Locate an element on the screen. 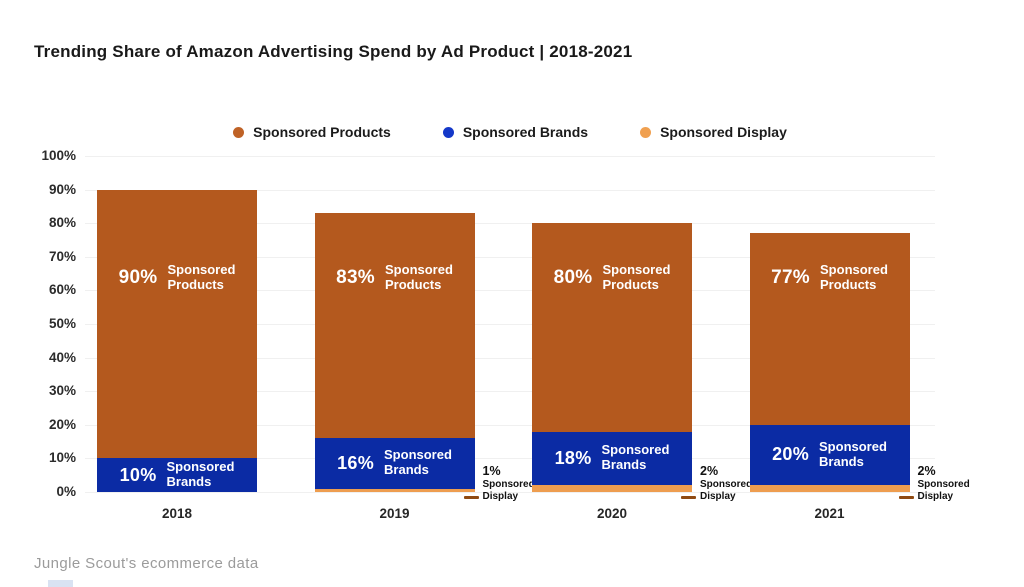 Image resolution: width=1024 pixels, height=587 pixels. y-axis-tick-label: 20% is located at coordinates (62, 424).